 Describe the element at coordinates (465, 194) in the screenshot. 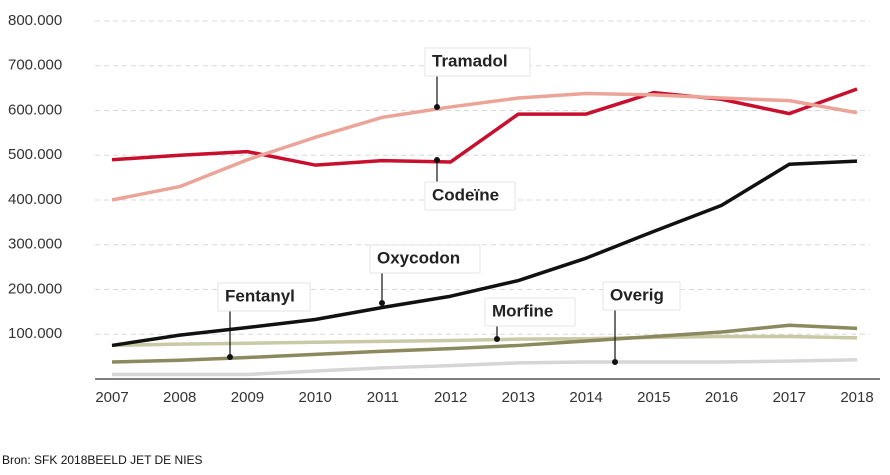

I see `series-label: Codeïne` at that location.